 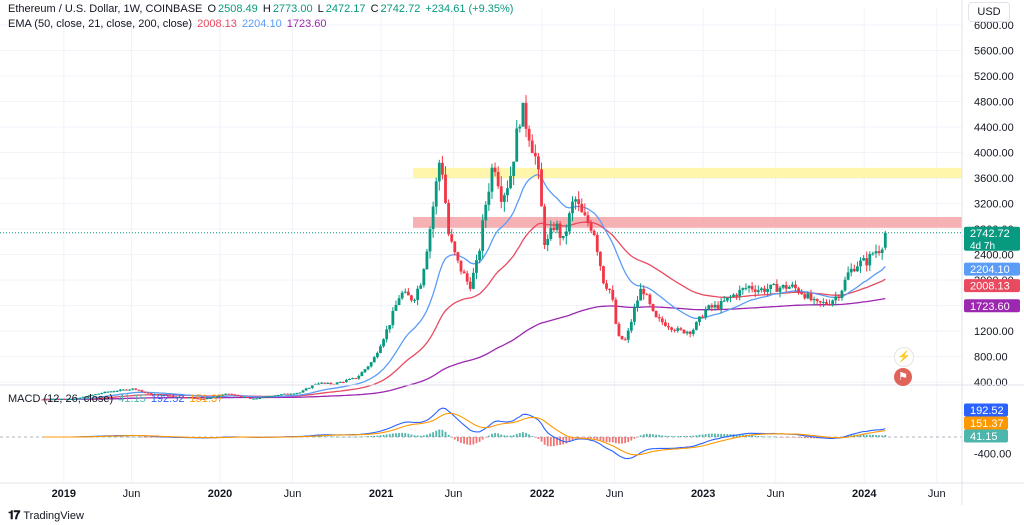 I want to click on brand-name: TradingView, so click(x=53, y=515).